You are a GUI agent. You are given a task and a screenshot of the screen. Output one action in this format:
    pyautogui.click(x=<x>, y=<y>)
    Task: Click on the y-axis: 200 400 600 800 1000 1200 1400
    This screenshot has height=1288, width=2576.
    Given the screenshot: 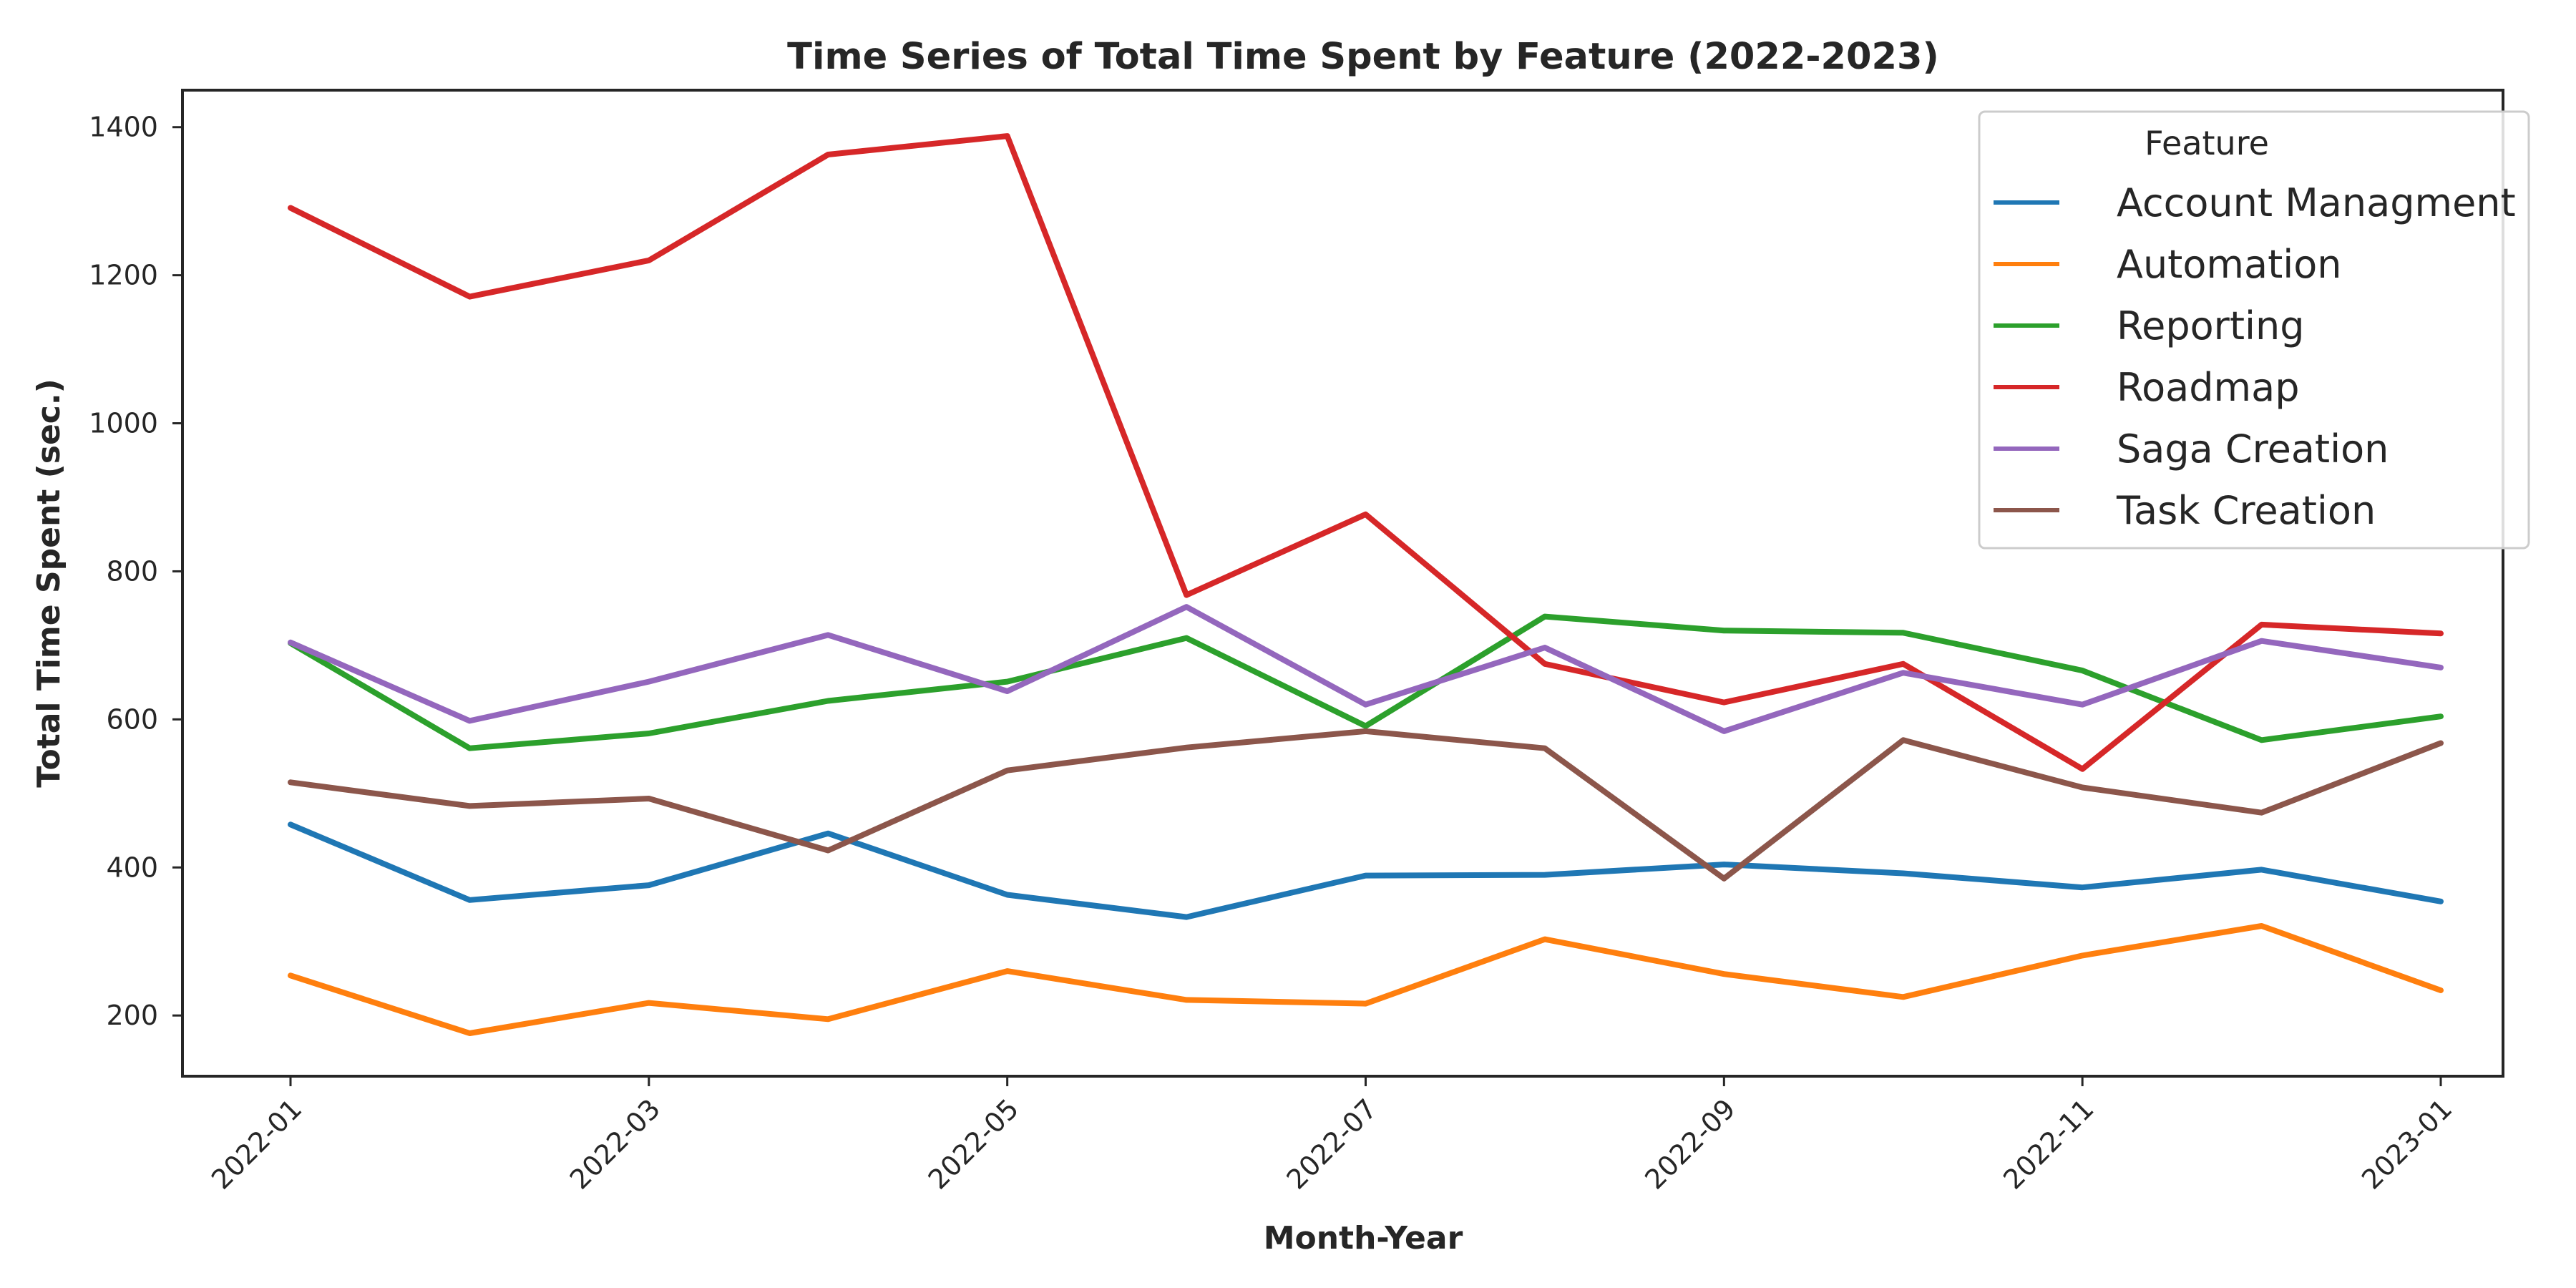 What is the action you would take?
    pyautogui.click(x=135, y=571)
    